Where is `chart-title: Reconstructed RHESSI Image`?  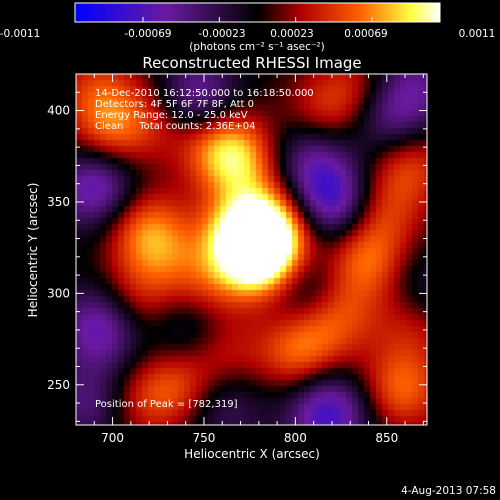
chart-title: Reconstructed RHESSI Image is located at coordinates (251, 63).